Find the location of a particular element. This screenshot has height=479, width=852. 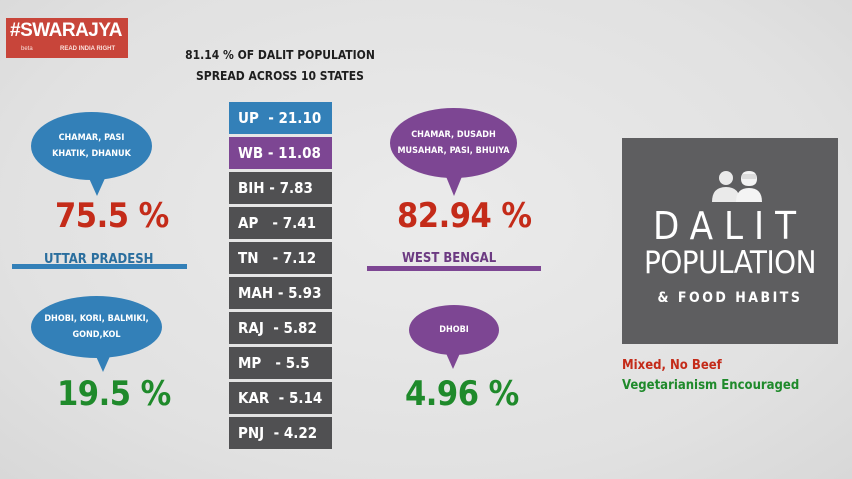

state-bar-label: TN - 7.12 is located at coordinates (277, 258).